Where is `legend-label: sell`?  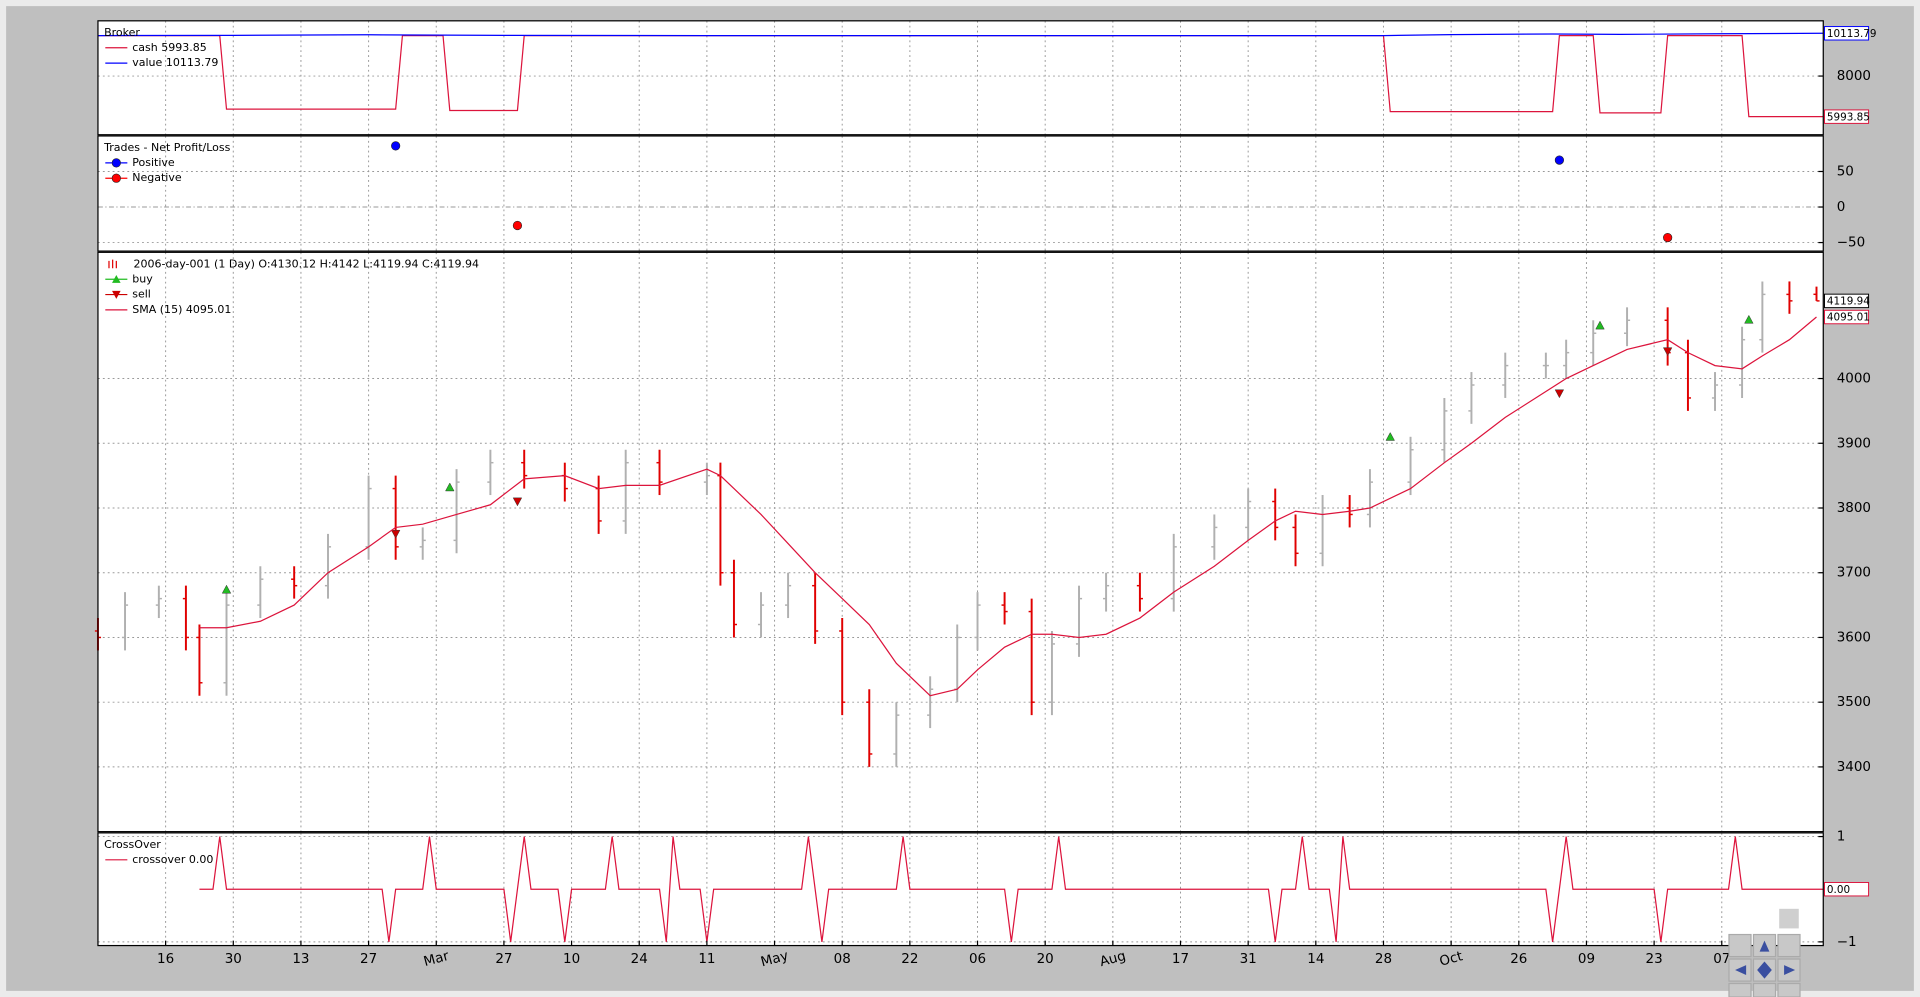 legend-label: sell is located at coordinates (141, 294).